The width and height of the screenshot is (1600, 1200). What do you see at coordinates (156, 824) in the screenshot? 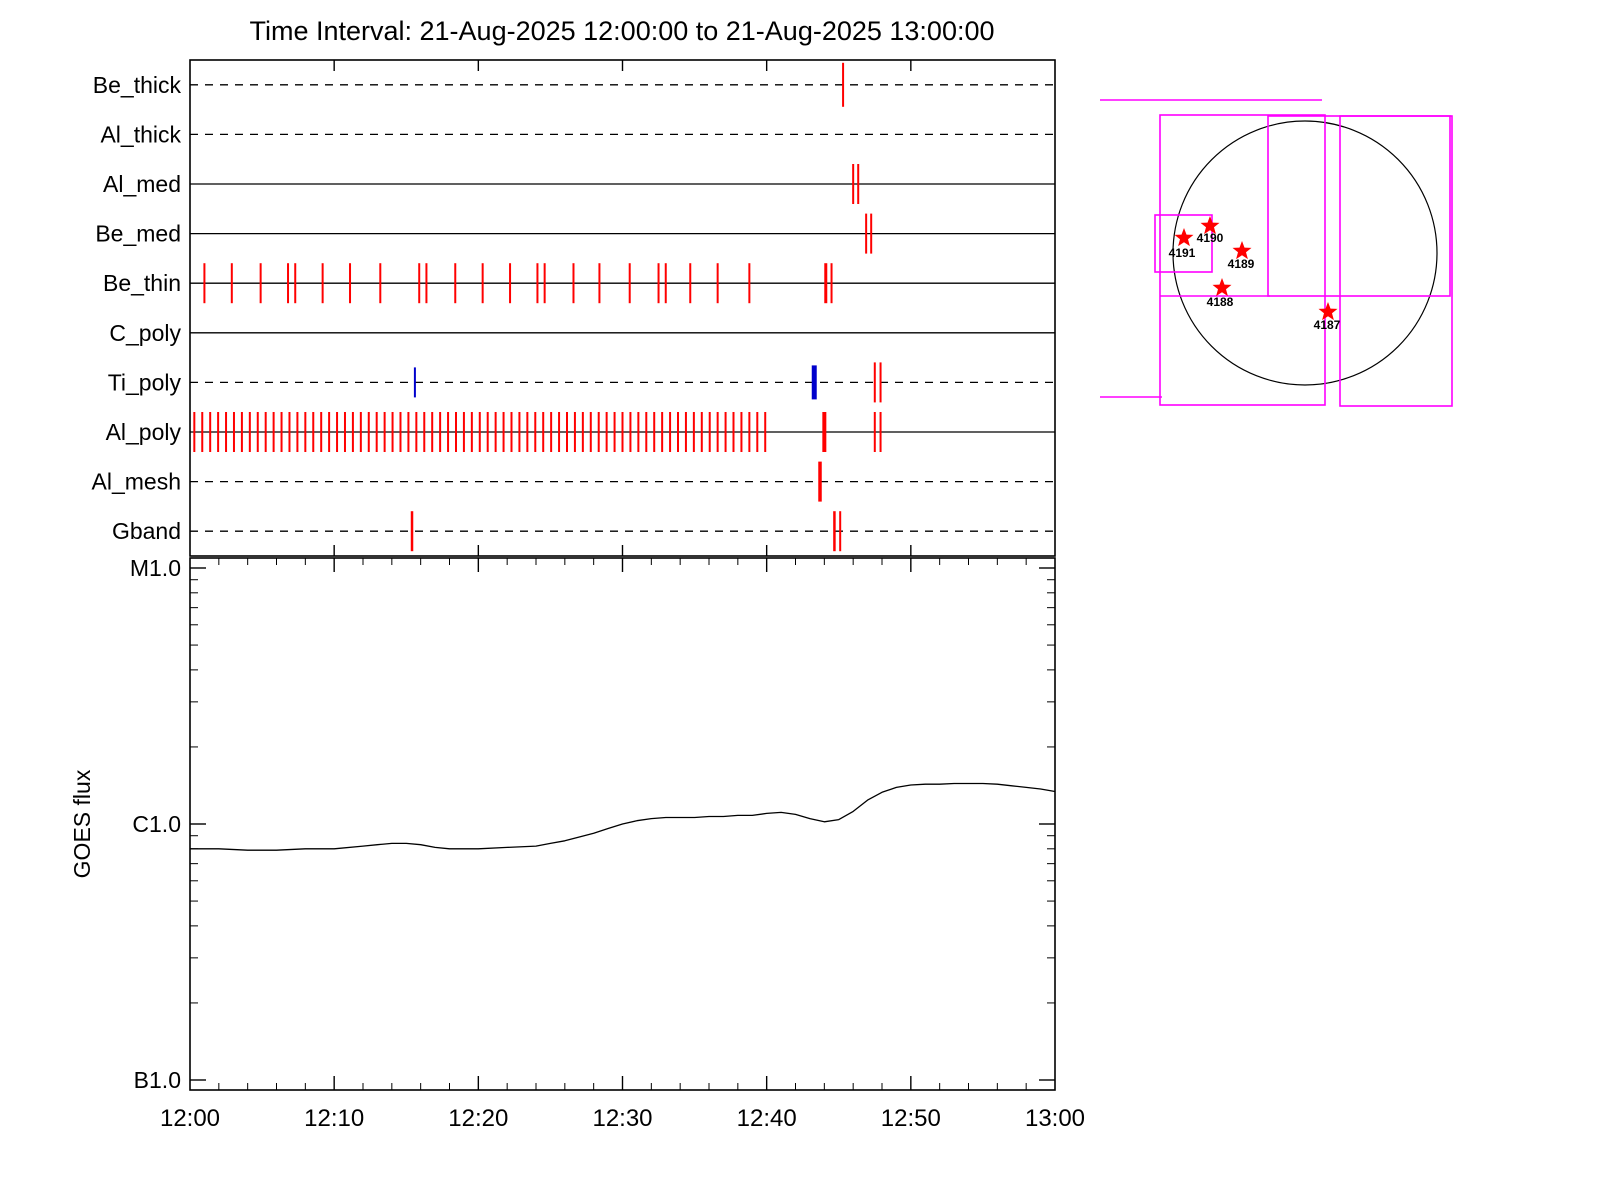
I see `goes-y-label: C1.0` at bounding box center [156, 824].